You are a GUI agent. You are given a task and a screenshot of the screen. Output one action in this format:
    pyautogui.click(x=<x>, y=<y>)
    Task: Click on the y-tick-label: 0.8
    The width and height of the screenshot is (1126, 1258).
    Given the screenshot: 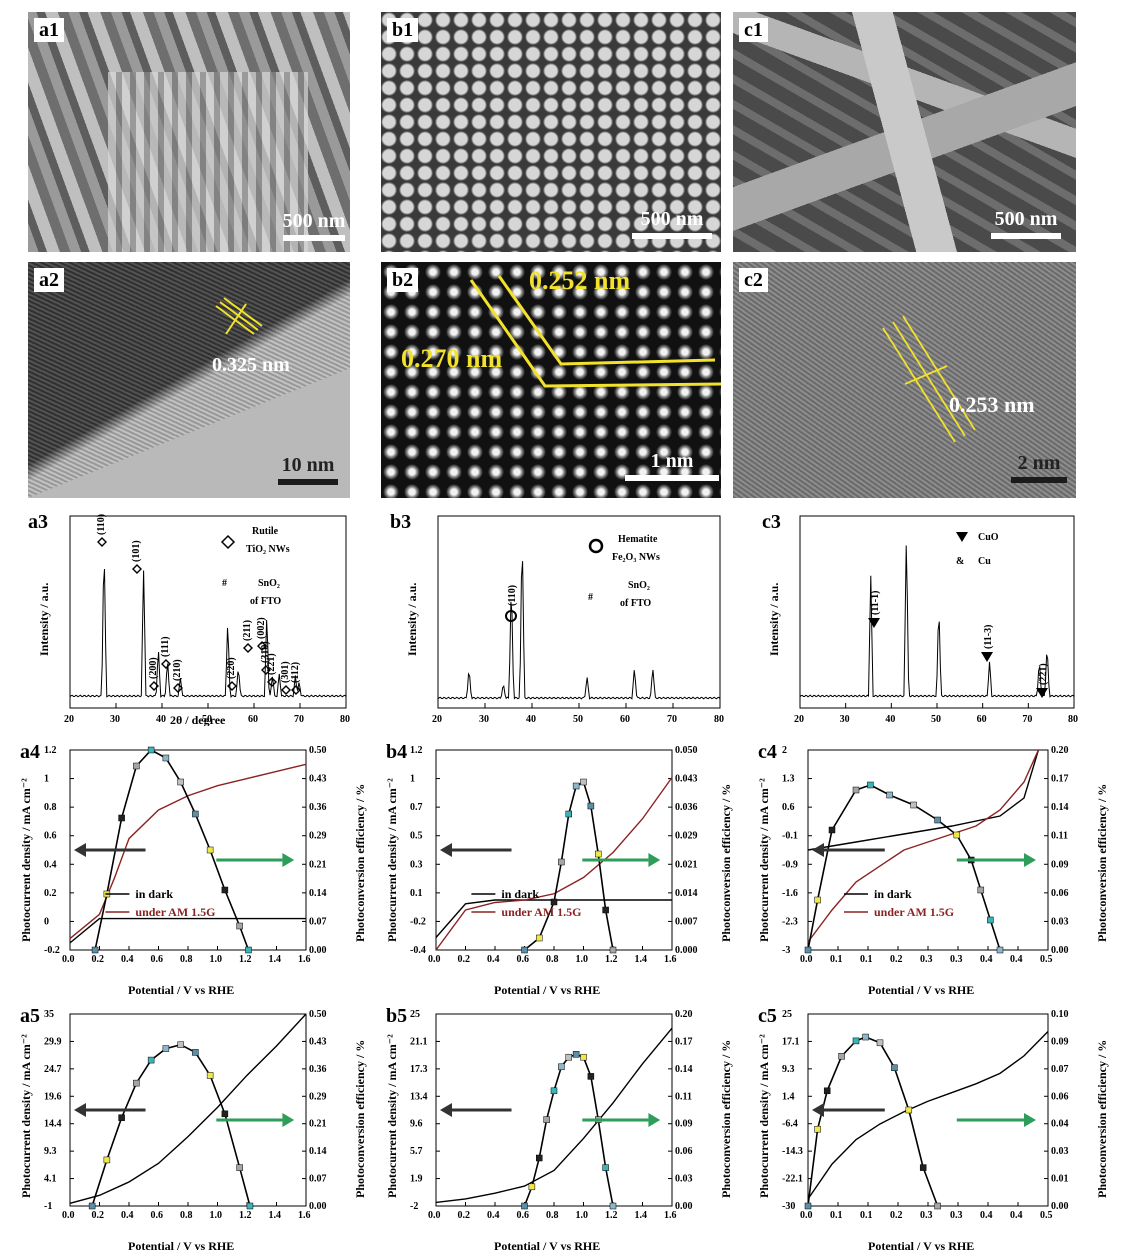 What is the action you would take?
    pyautogui.click(x=50, y=807)
    